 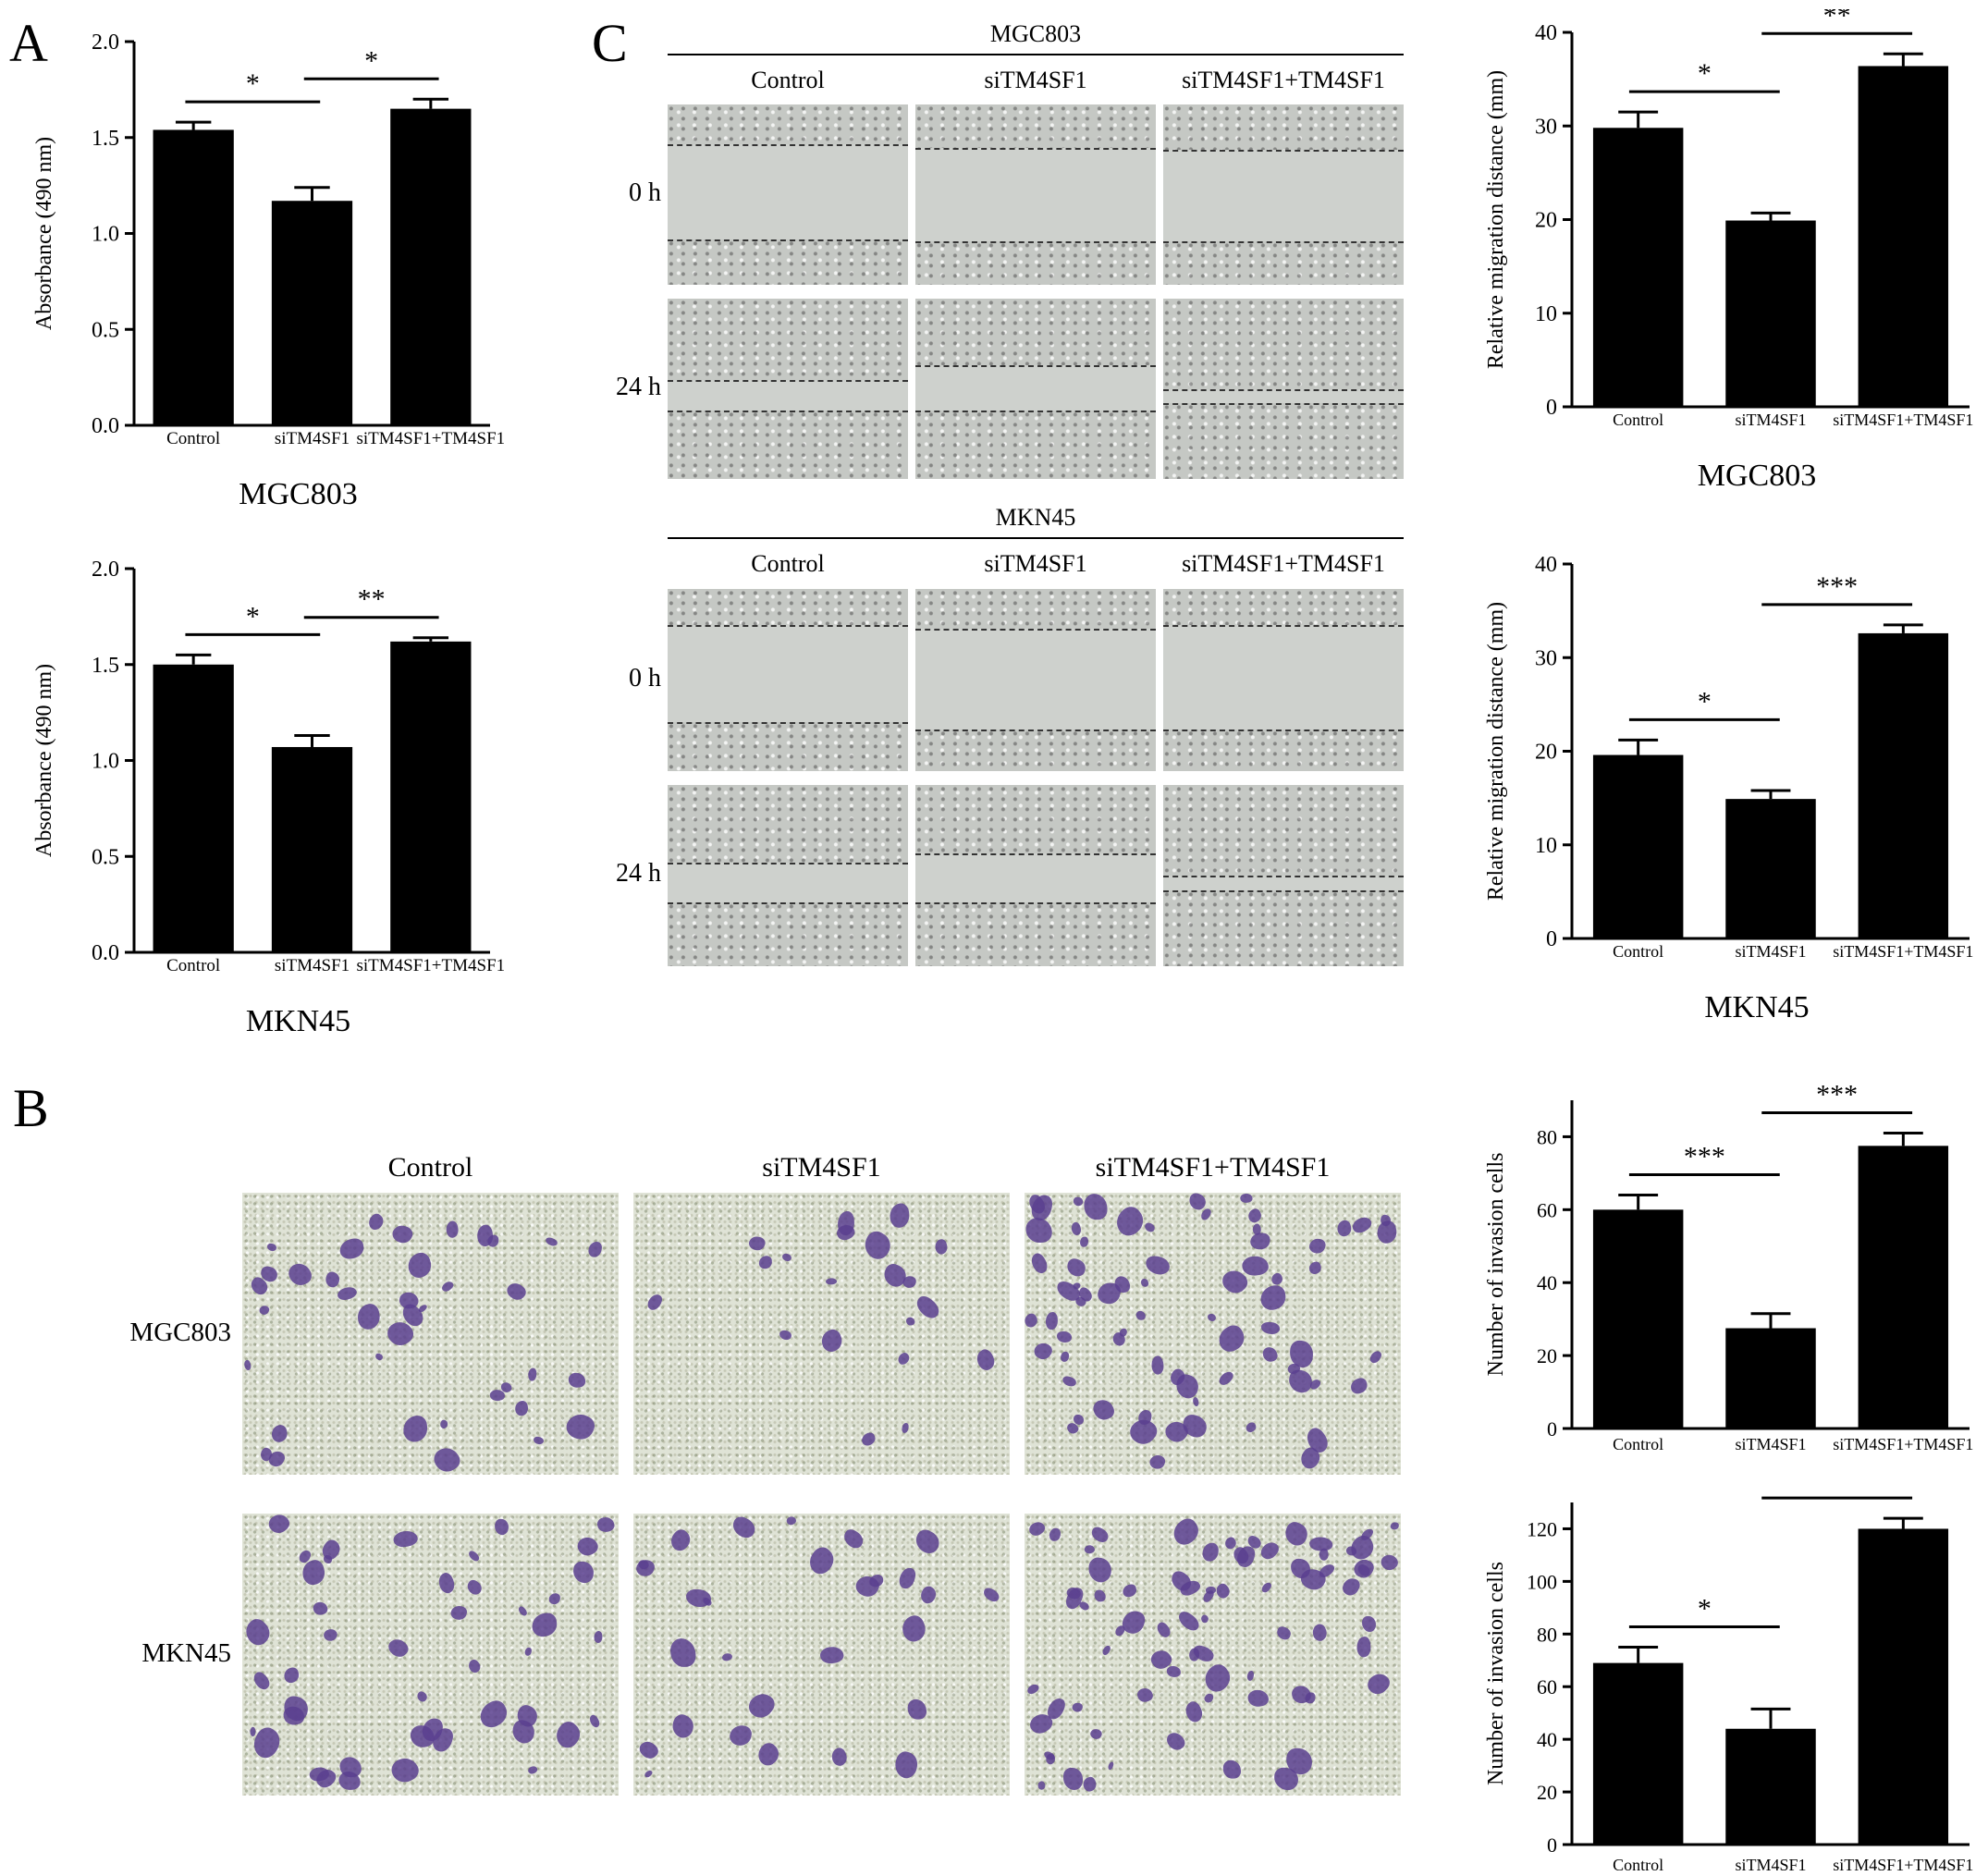 What do you see at coordinates (186, 1653) in the screenshot?
I see `panel-b-row-label: MKN45` at bounding box center [186, 1653].